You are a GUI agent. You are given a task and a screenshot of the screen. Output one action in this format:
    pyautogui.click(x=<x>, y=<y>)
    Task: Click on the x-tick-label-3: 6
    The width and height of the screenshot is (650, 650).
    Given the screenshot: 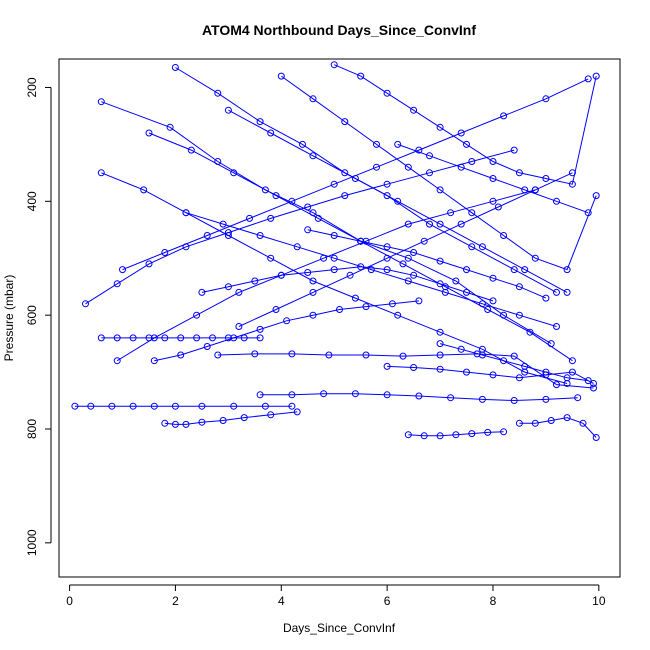 What is the action you would take?
    pyautogui.click(x=387, y=601)
    